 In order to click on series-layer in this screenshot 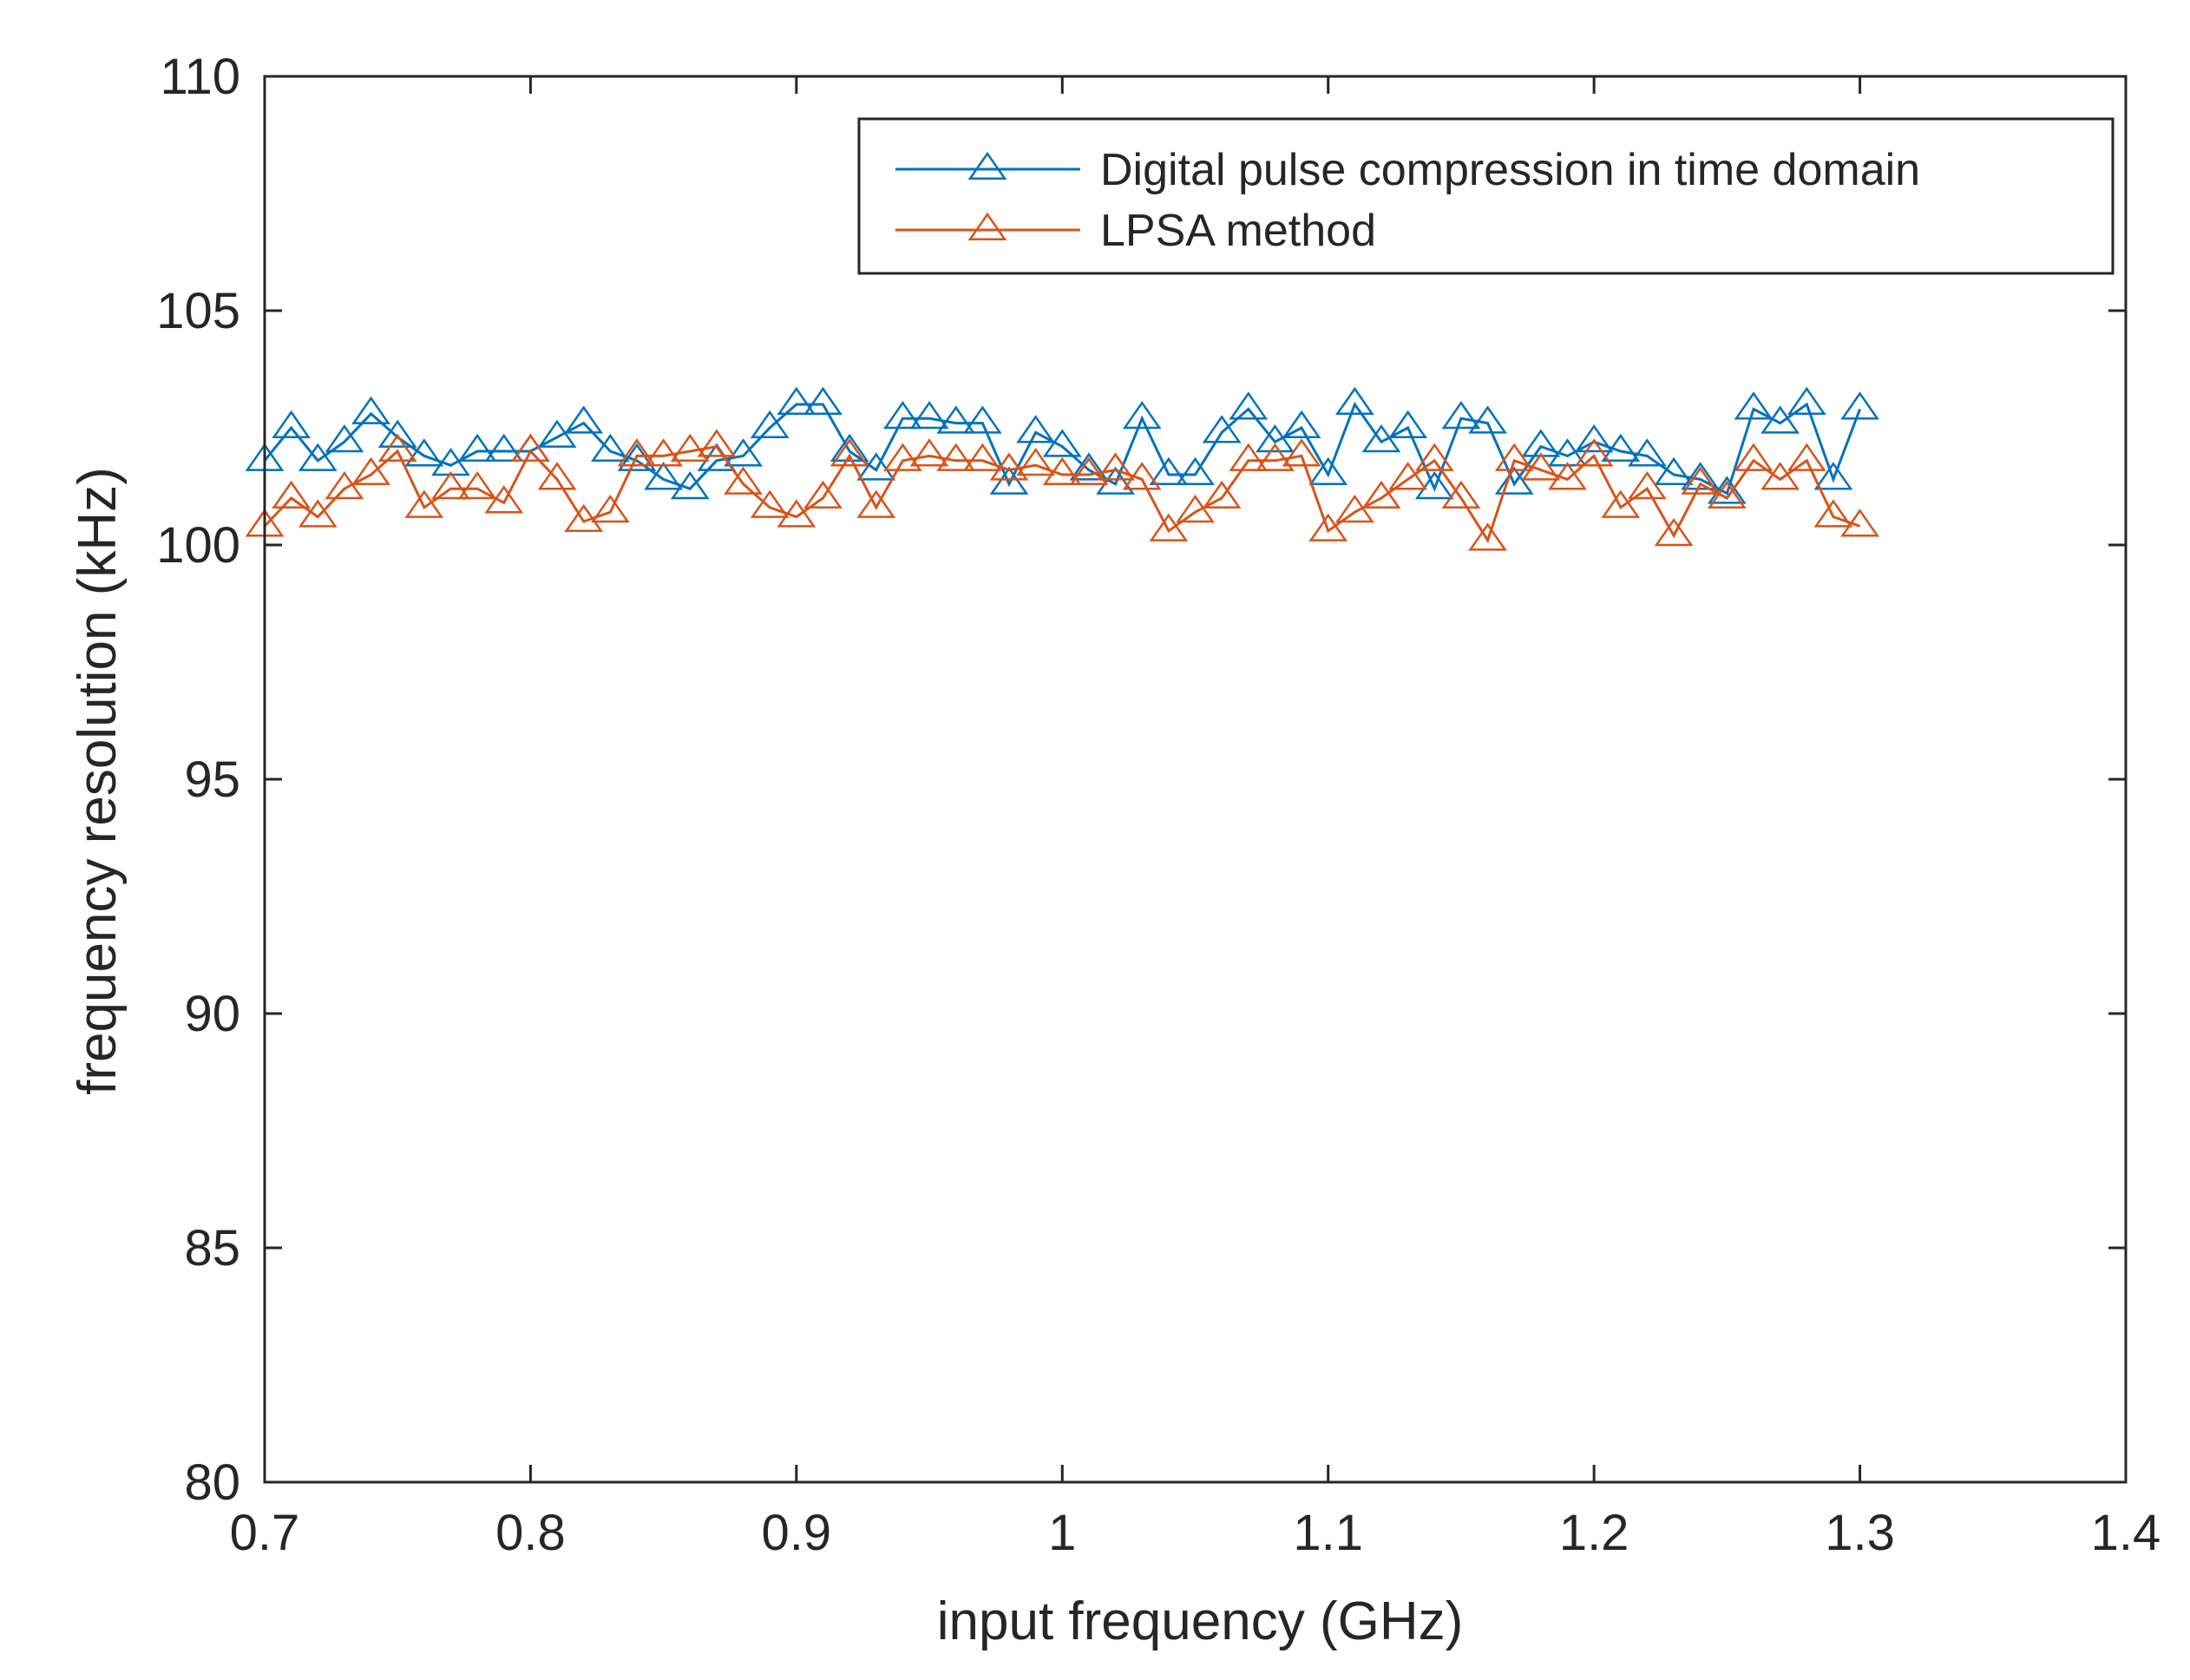, I will do `click(1062, 468)`.